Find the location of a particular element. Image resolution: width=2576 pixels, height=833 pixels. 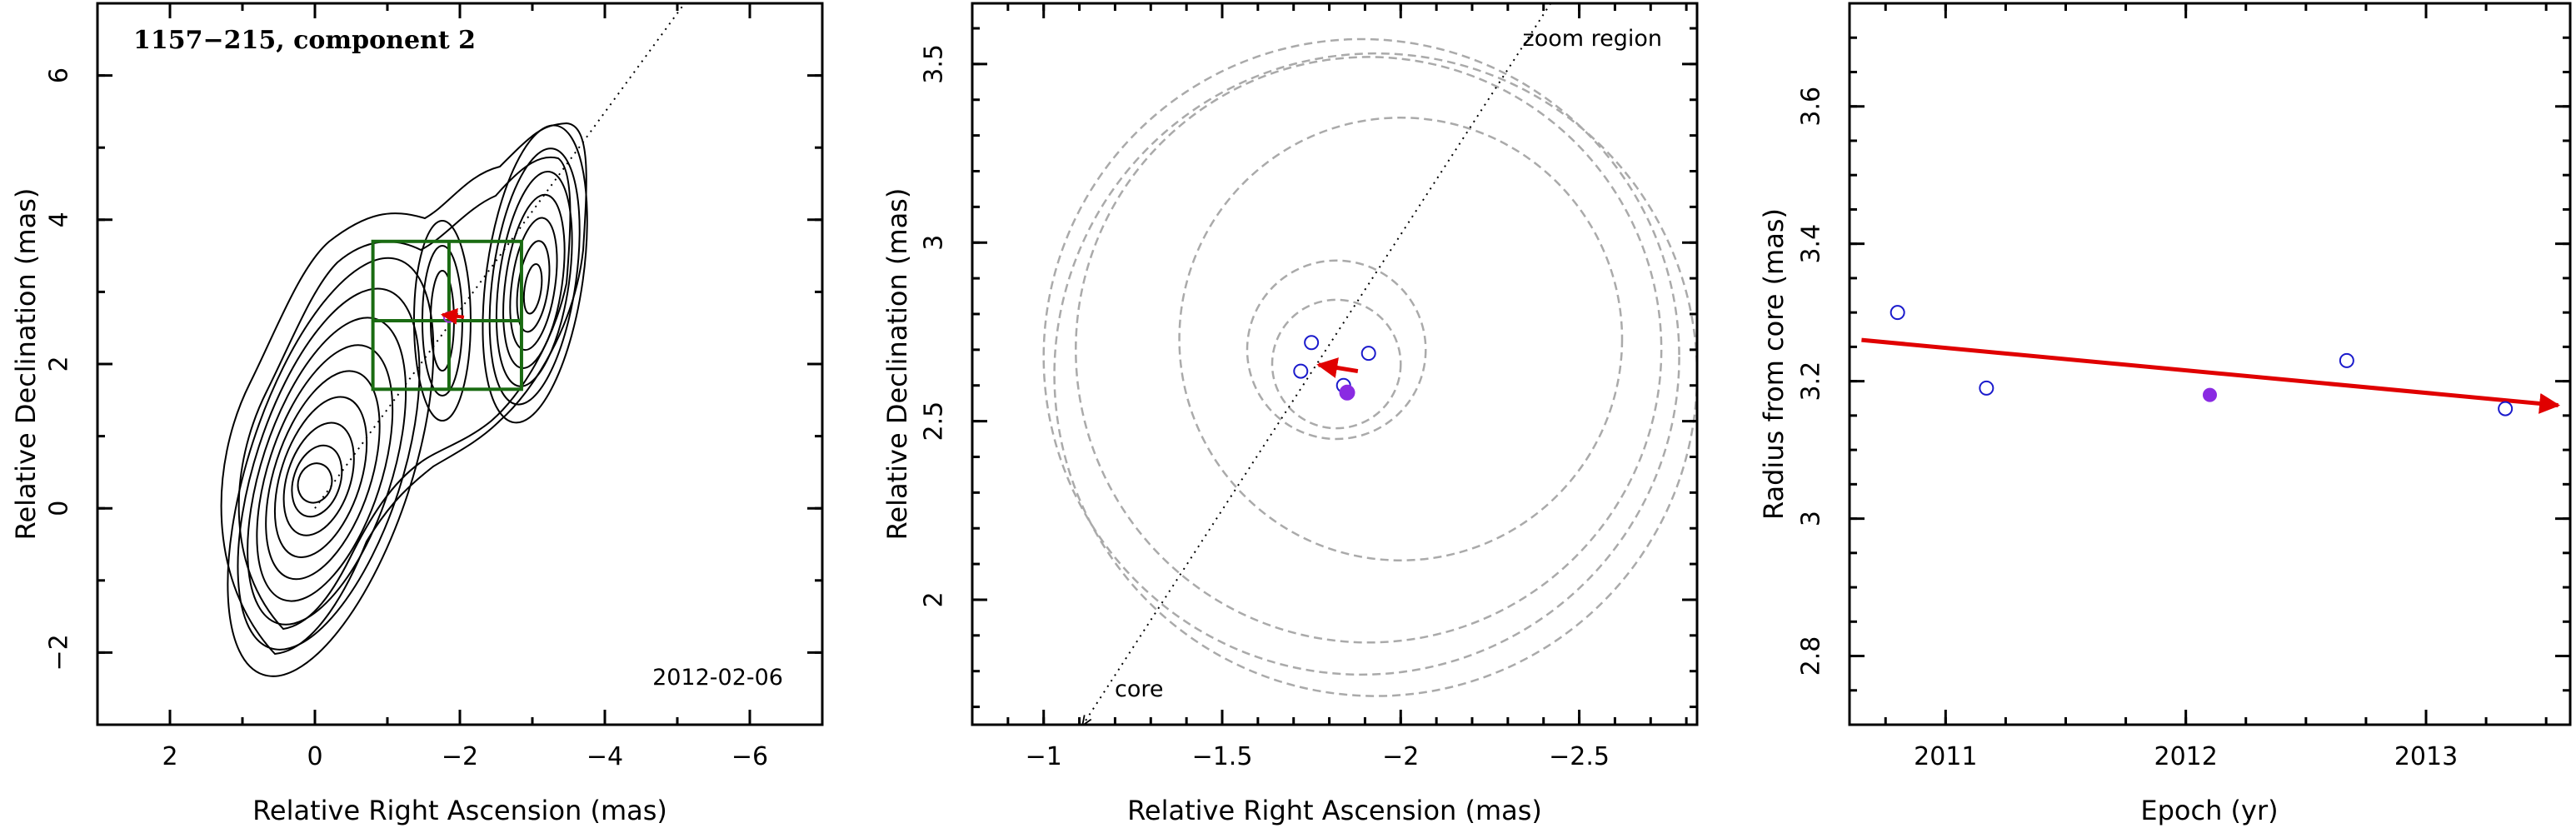

panel3-x-tick-label: 2013 is located at coordinates (2426, 756).